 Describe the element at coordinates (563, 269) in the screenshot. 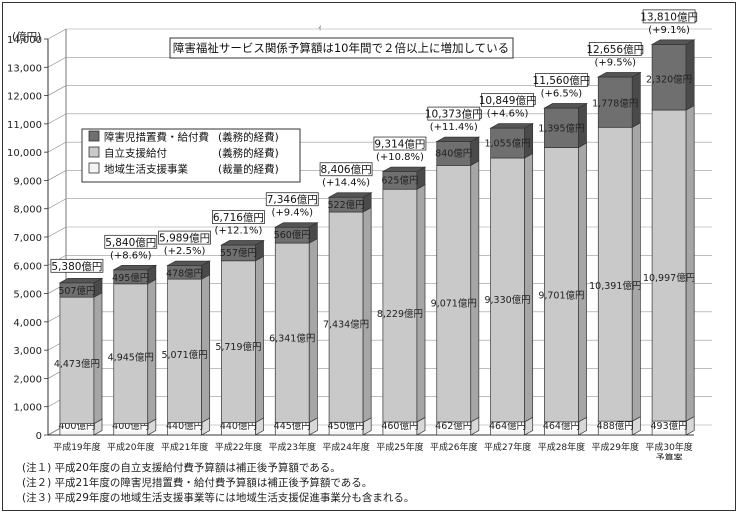

I see `bar-stack: 464億円 9,701億円 1,395億円` at that location.